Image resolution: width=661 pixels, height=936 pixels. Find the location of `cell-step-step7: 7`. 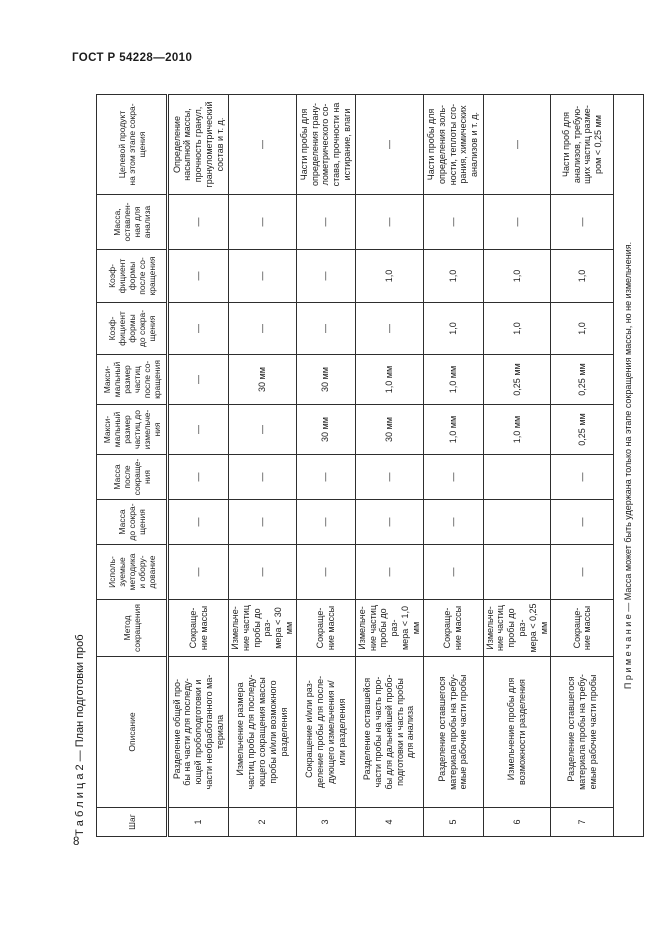

cell-step-step7: 7 is located at coordinates (582, 822).